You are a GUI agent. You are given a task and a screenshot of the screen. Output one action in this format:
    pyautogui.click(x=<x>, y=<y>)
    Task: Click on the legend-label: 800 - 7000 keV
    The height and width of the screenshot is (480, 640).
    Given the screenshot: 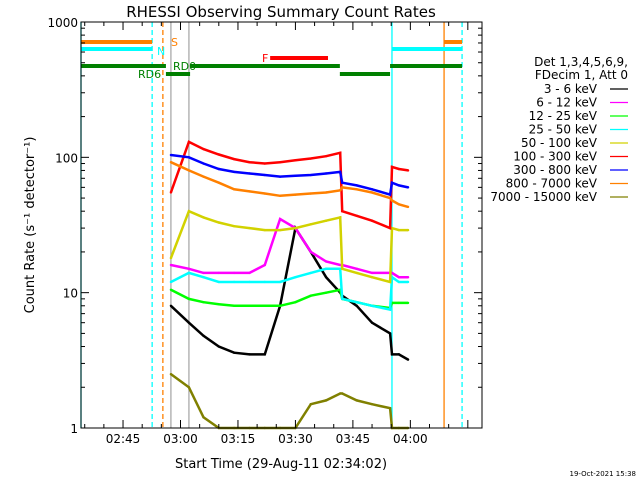 What is the action you would take?
    pyautogui.click(x=552, y=184)
    